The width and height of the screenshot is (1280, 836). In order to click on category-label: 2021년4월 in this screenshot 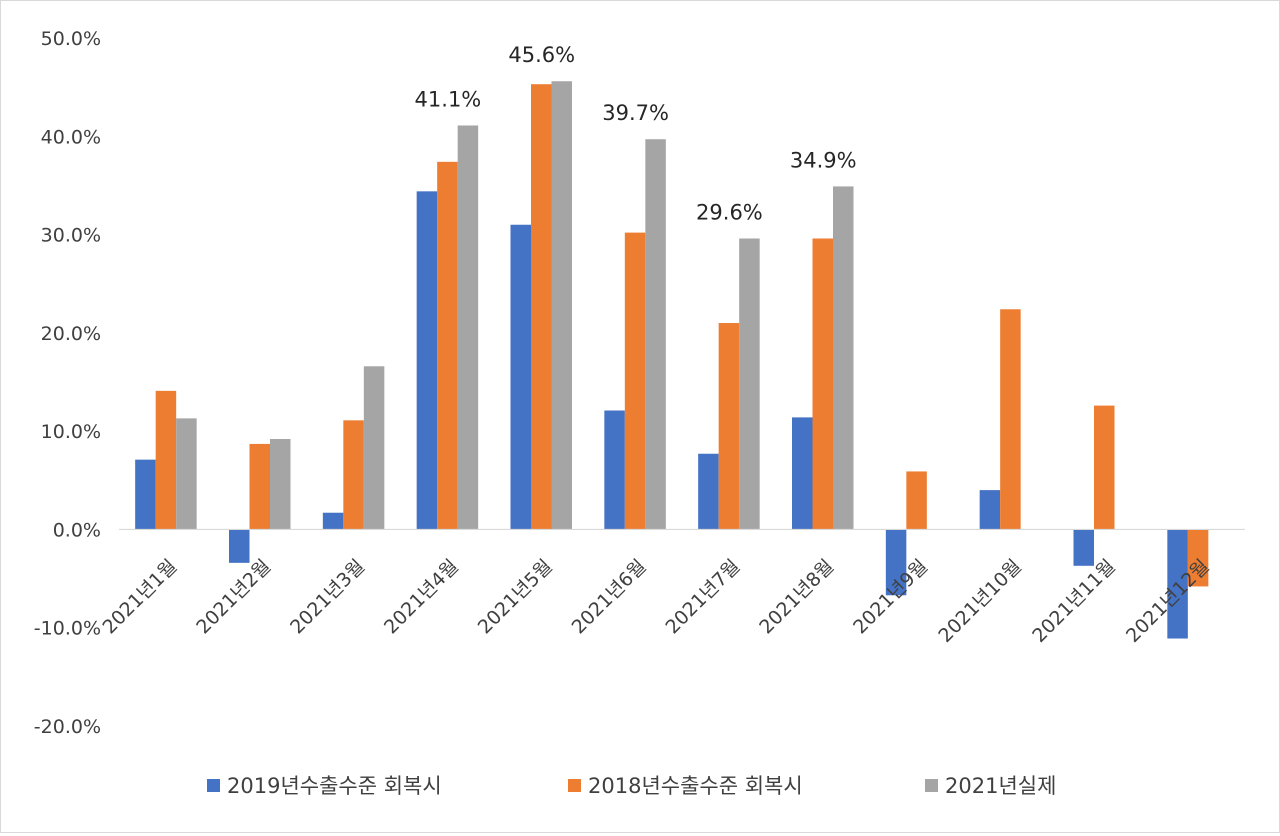, I will do `click(421, 596)`.